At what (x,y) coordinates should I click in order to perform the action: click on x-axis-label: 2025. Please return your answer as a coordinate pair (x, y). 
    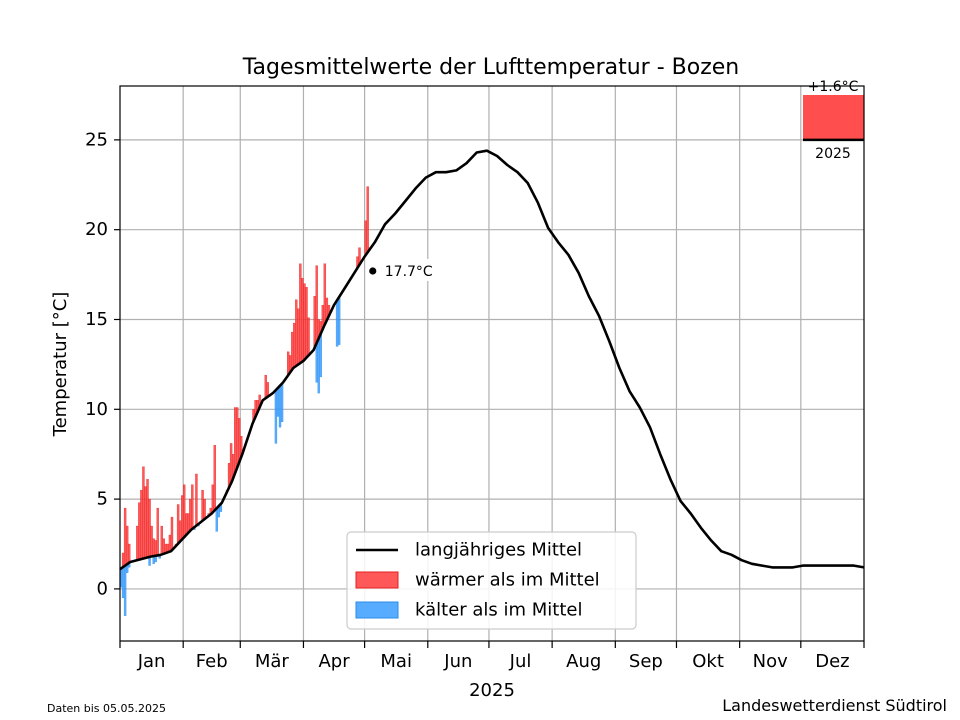
    Looking at the image, I should click on (492, 690).